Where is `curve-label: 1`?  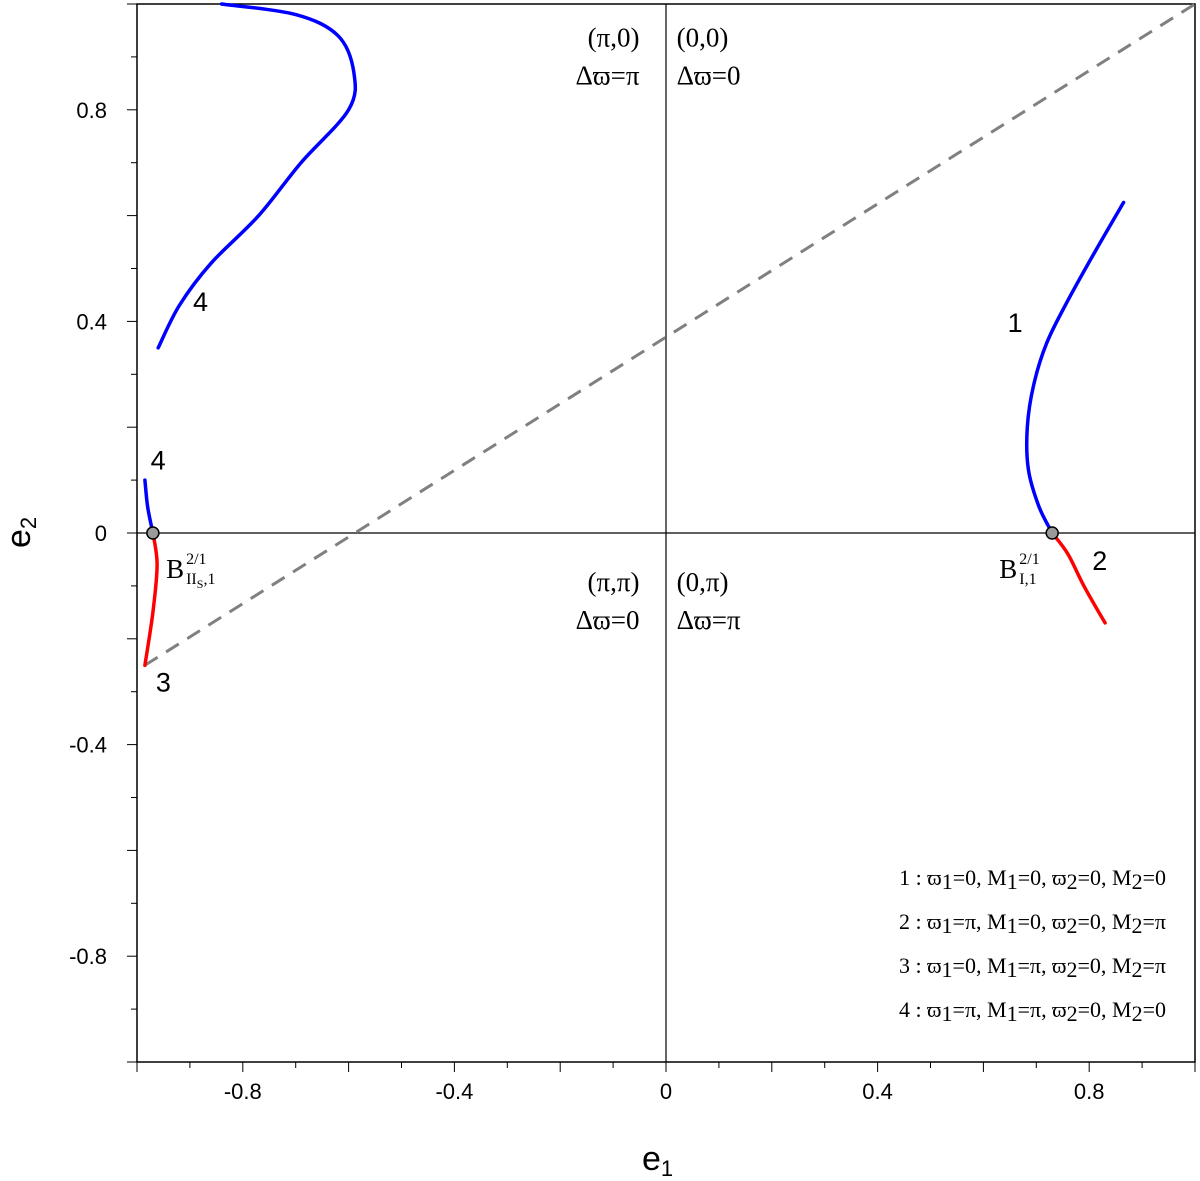
curve-label: 1 is located at coordinates (1015, 323).